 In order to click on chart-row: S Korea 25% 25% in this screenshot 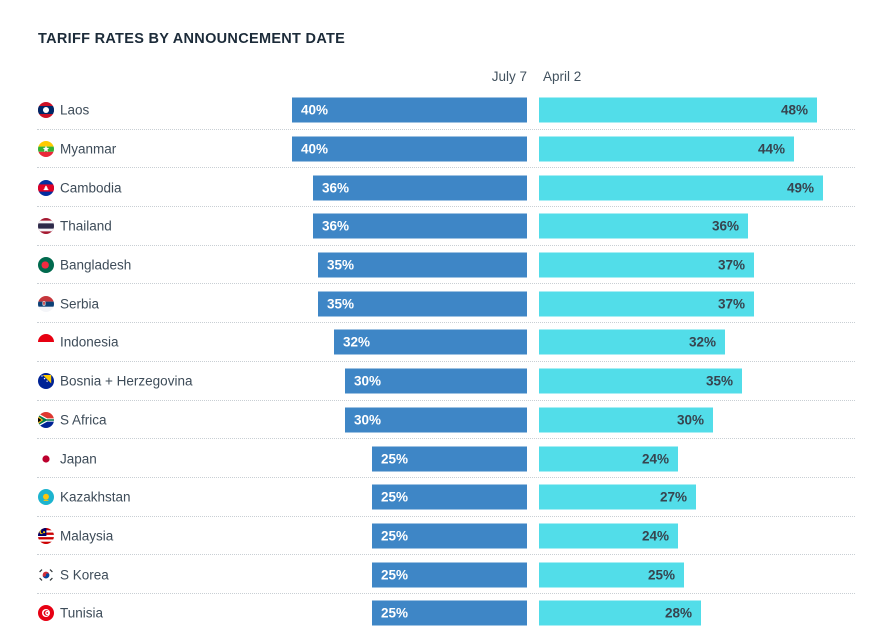, I will do `click(440, 574)`.